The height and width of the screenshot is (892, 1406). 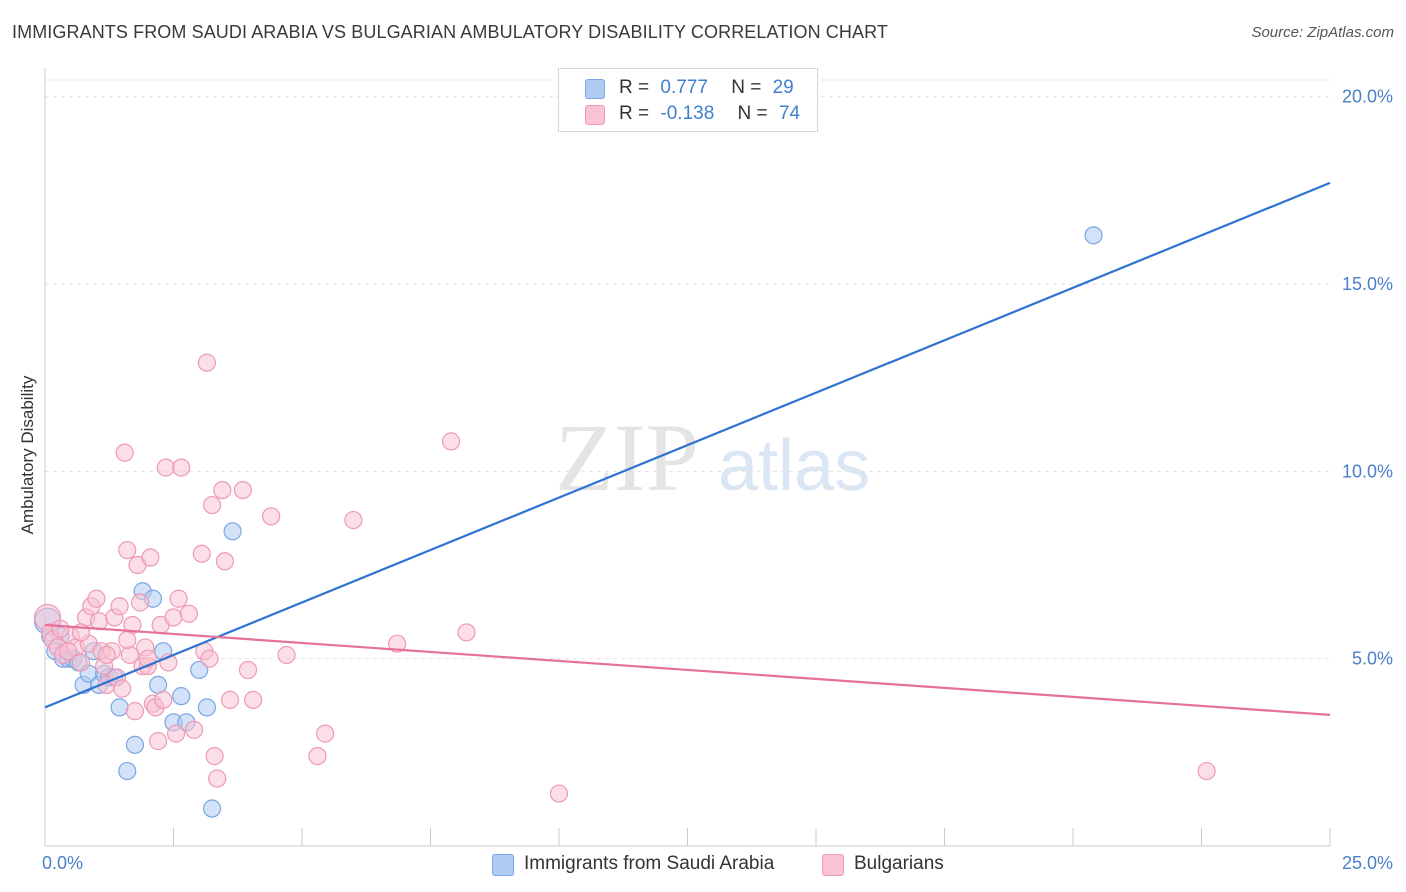 I want to click on bulgarian-trend-line, so click(x=687, y=669).